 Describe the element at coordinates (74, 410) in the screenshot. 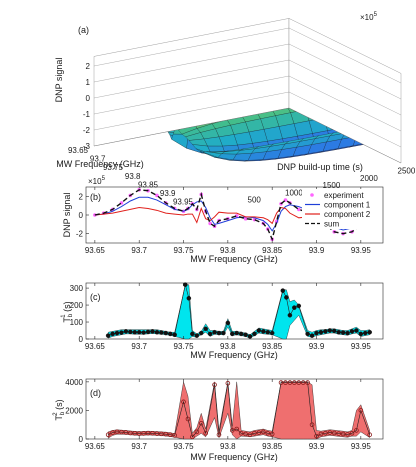

I see `panel-d-ytick-label: 2000` at that location.